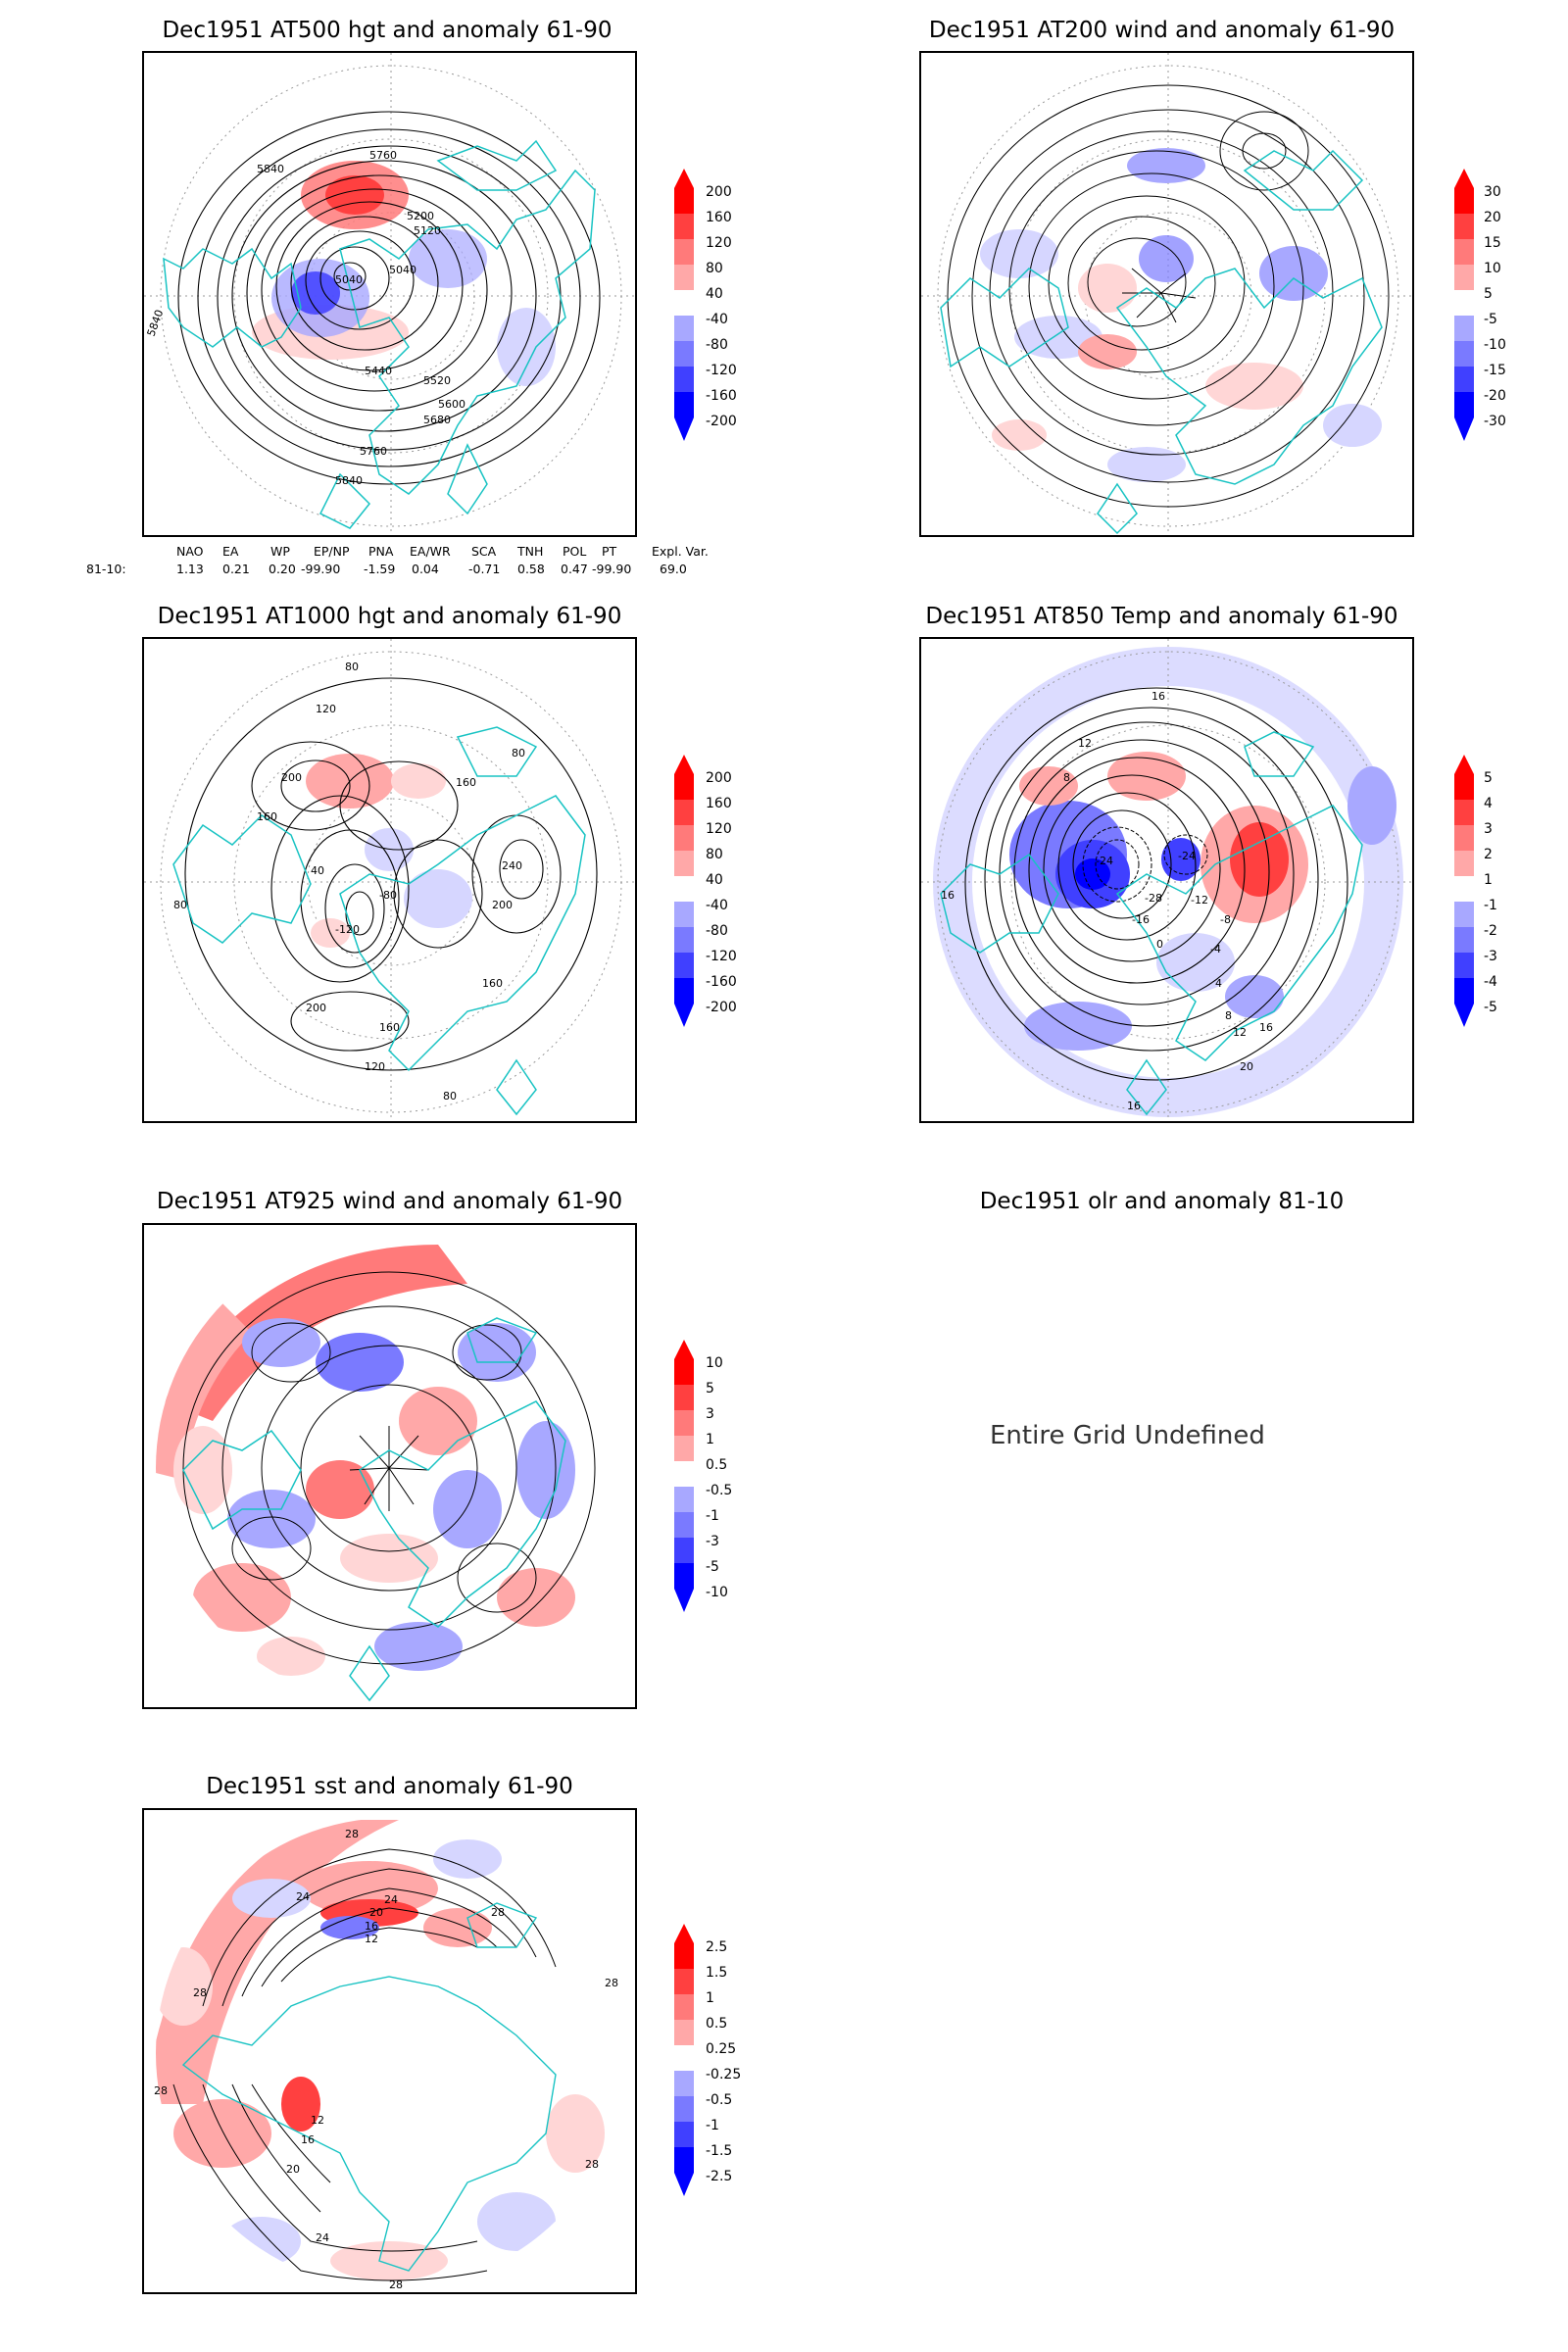 This screenshot has height=2352, width=1568. What do you see at coordinates (1490, 931) in the screenshot?
I see `cbar-label: -2` at bounding box center [1490, 931].